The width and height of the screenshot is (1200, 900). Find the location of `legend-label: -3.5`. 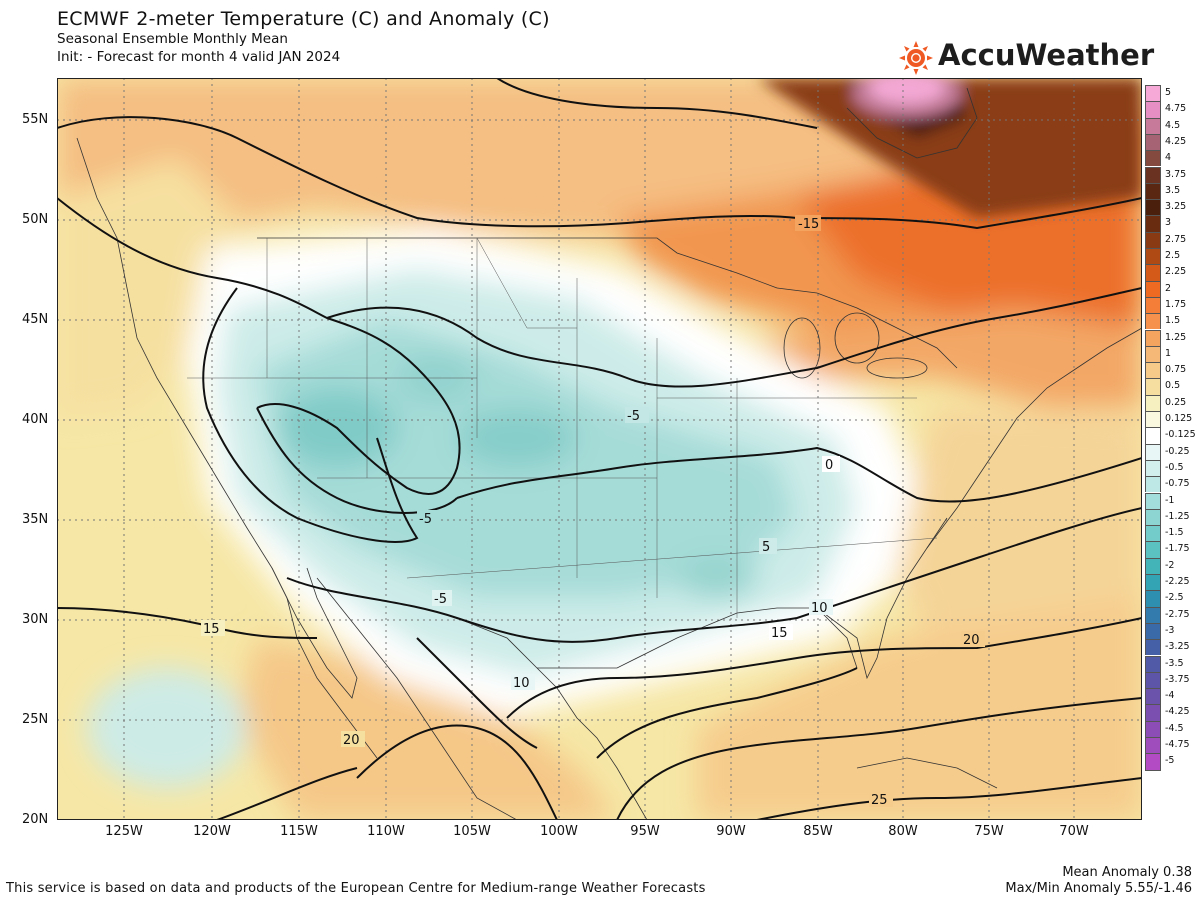

legend-label: -3.5 is located at coordinates (1174, 663).